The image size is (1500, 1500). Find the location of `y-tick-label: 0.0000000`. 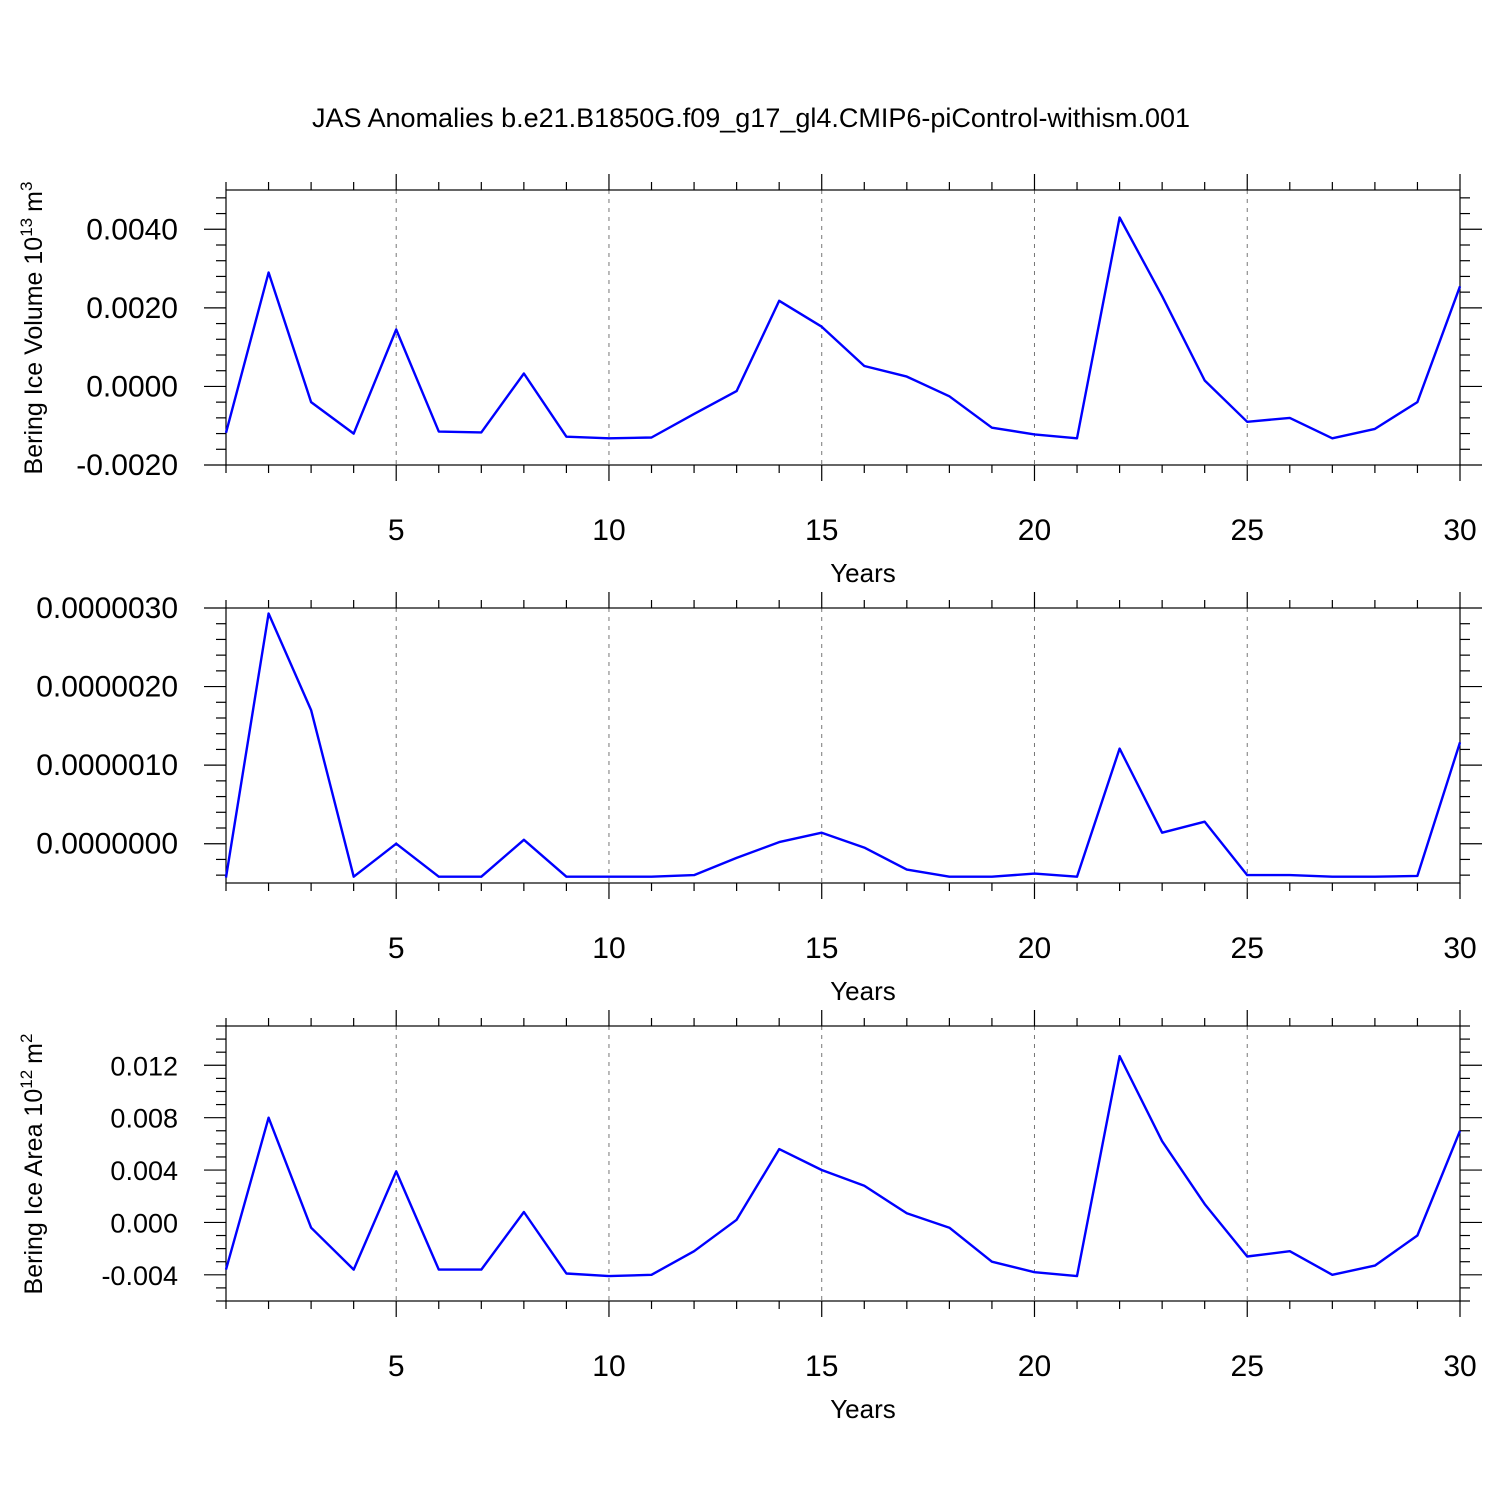

y-tick-label: 0.0000000 is located at coordinates (107, 844).